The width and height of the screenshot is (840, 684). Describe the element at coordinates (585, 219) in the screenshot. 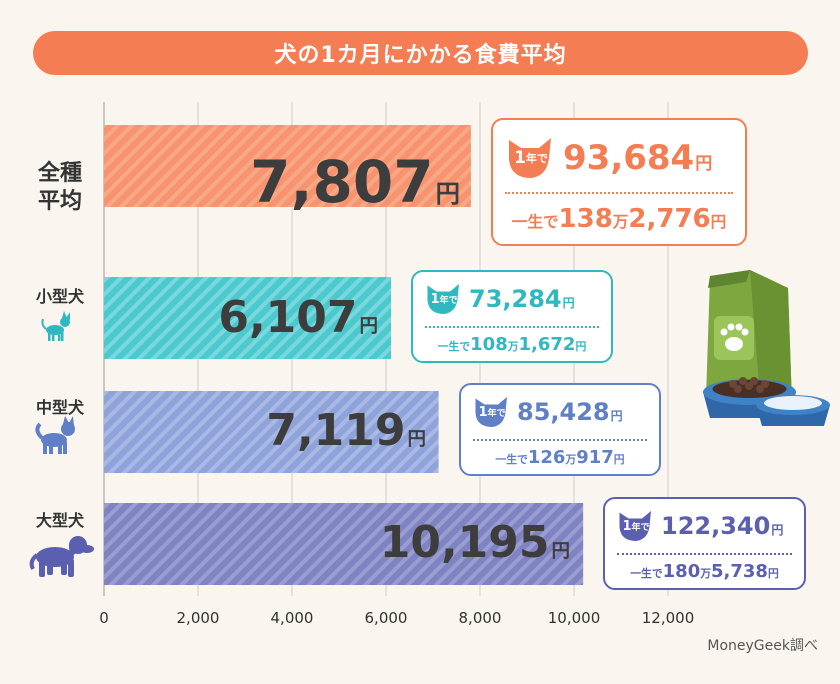

I see `lifetime-man: 138` at that location.